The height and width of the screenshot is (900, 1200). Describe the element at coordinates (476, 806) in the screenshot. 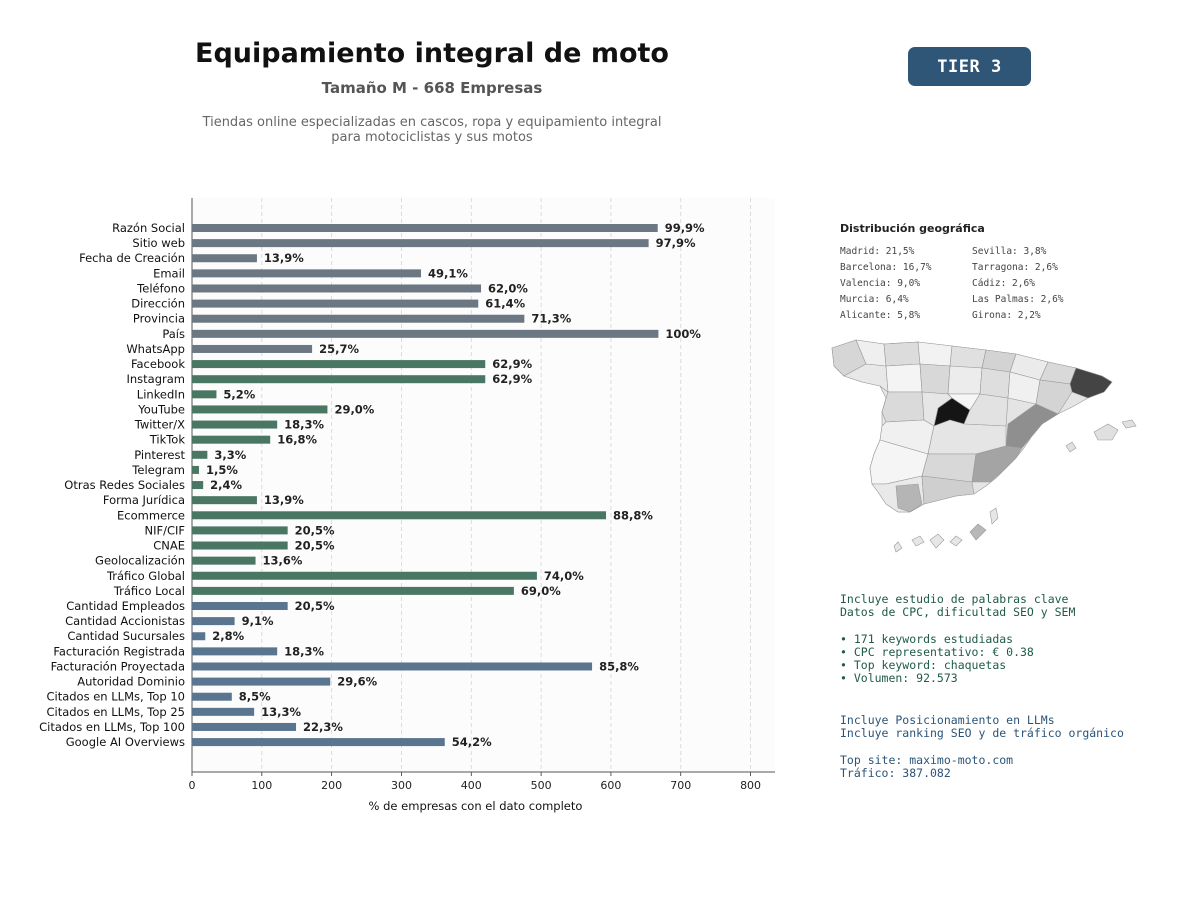

I see `x-axis-label: % de empresas con el dato completo` at that location.